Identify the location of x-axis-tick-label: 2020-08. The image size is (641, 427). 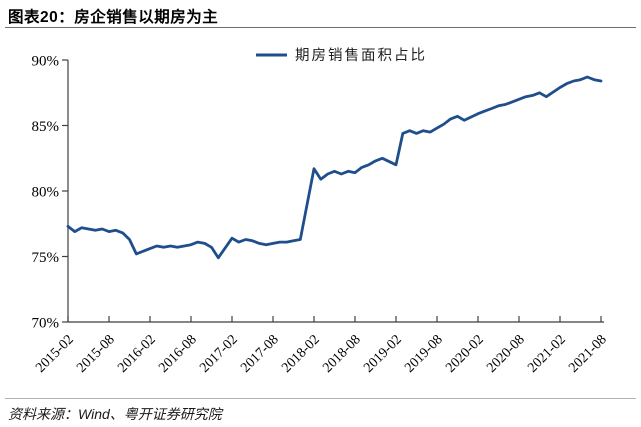
(506, 354).